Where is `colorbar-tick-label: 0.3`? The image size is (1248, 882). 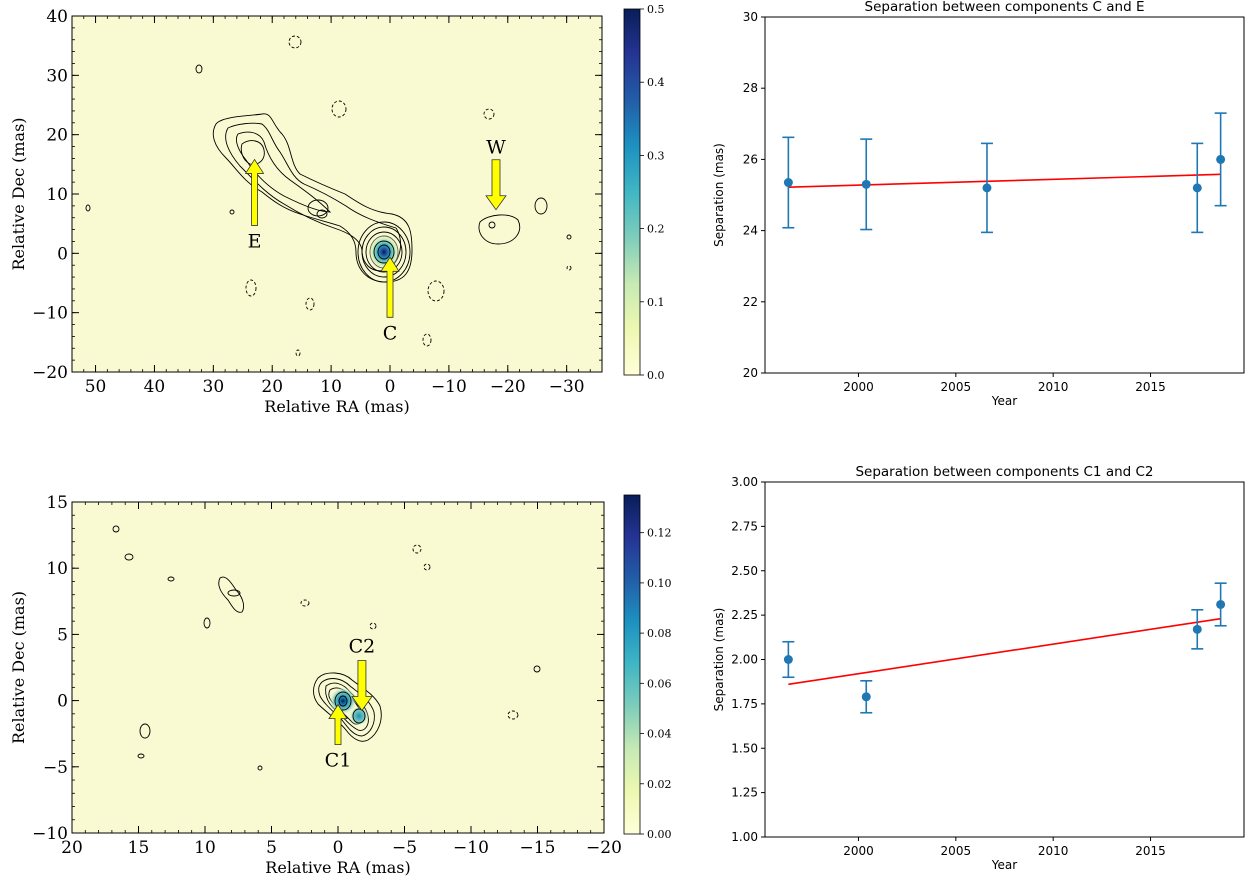 colorbar-tick-label: 0.3 is located at coordinates (656, 155).